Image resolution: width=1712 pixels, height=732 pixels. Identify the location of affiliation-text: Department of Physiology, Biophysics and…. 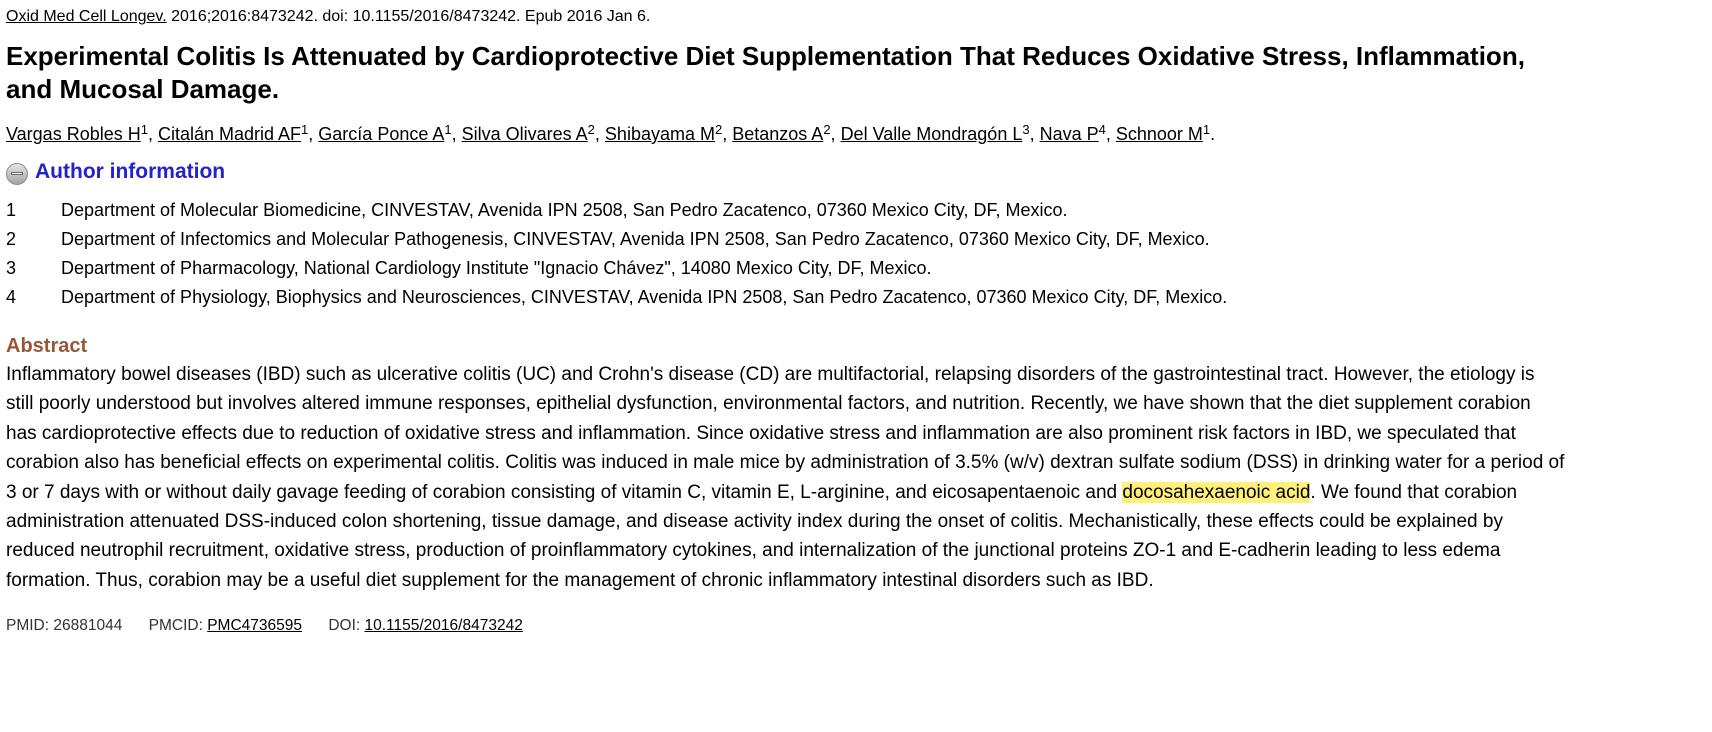
(644, 297).